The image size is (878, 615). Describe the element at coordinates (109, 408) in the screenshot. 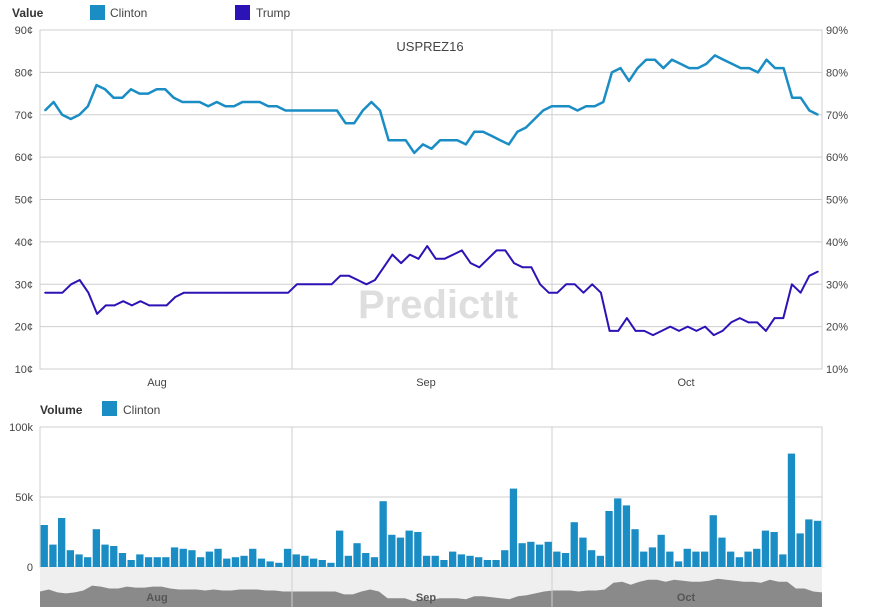

I see `volume-legend-clinton-swatch` at that location.